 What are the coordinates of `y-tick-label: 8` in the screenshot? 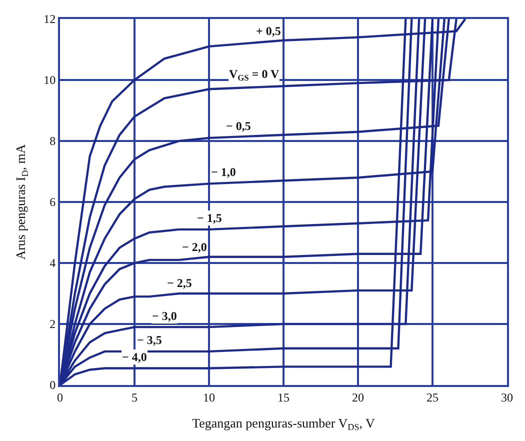 It's located at (53, 141).